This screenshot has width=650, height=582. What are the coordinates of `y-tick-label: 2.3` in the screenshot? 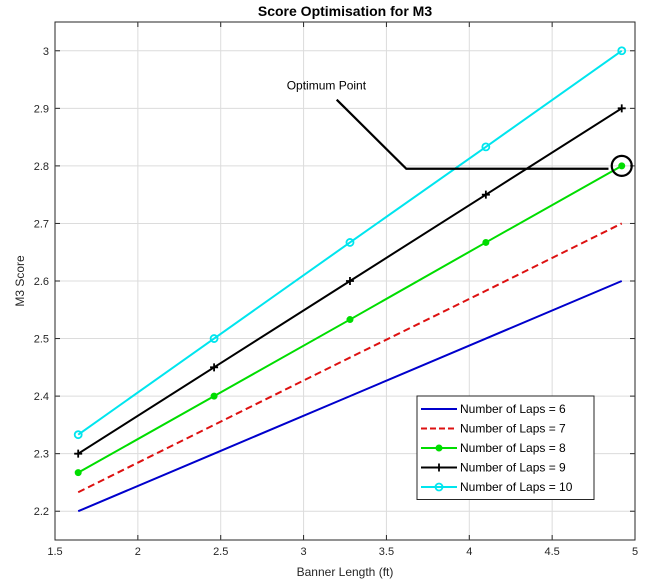 It's located at (41, 455).